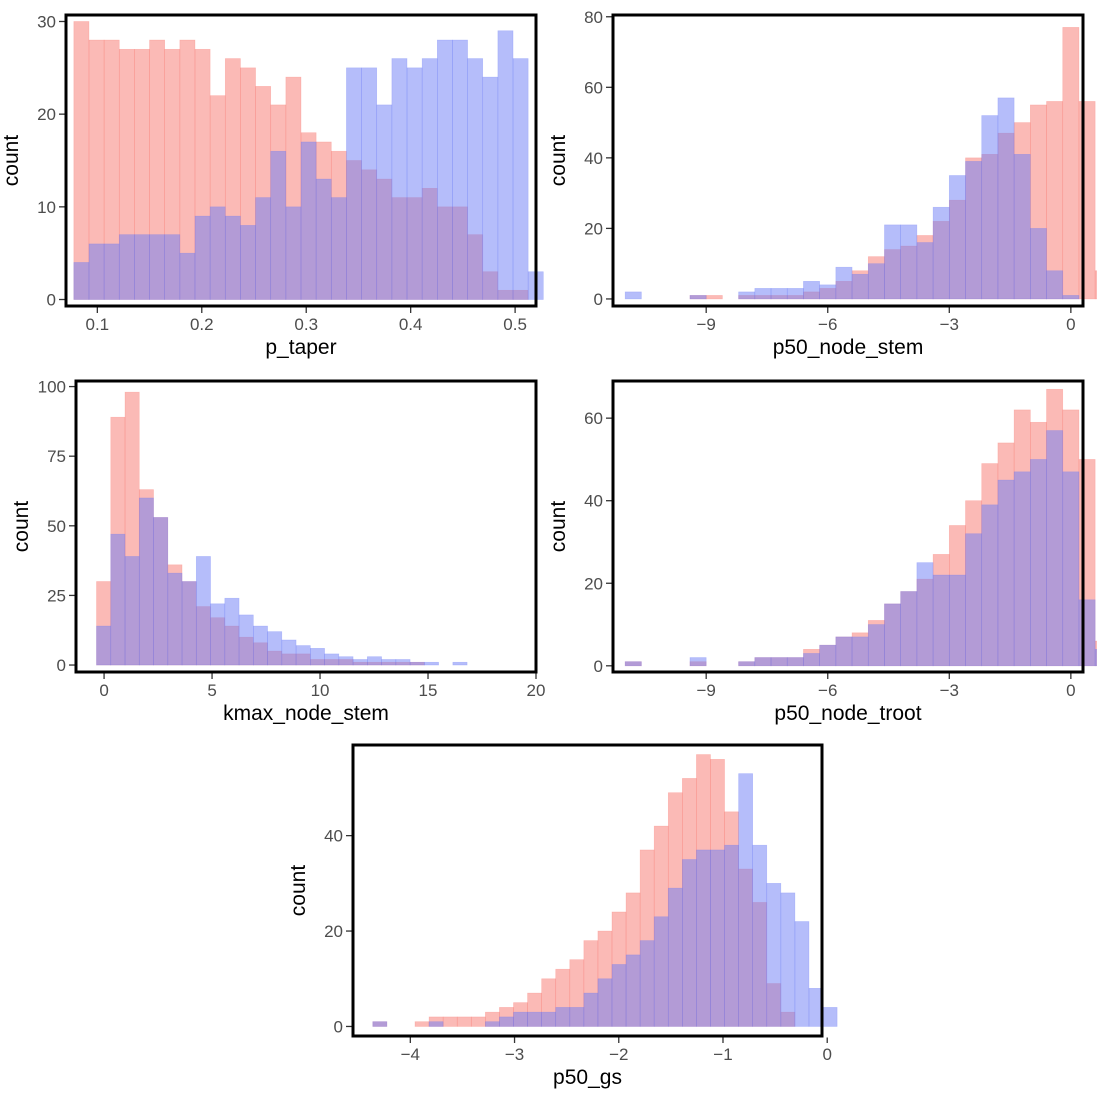  Describe the element at coordinates (56, 526) in the screenshot. I see `y-tick-label: 50` at that location.